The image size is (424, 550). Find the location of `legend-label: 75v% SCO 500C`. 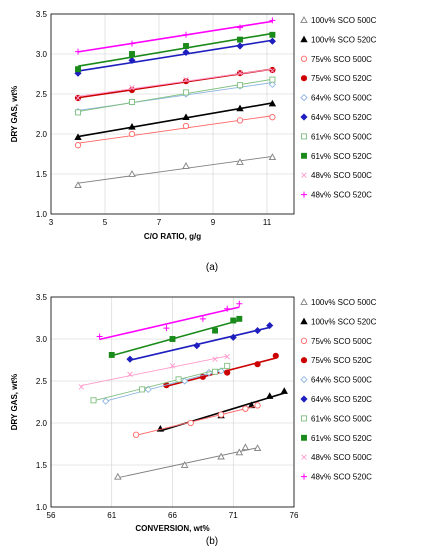

legend-label: 75v% SCO 500C is located at coordinates (341, 59).